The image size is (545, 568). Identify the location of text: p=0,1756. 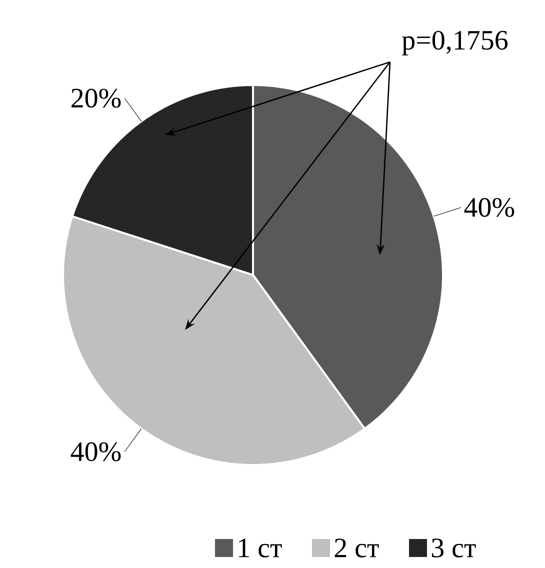
(455, 43).